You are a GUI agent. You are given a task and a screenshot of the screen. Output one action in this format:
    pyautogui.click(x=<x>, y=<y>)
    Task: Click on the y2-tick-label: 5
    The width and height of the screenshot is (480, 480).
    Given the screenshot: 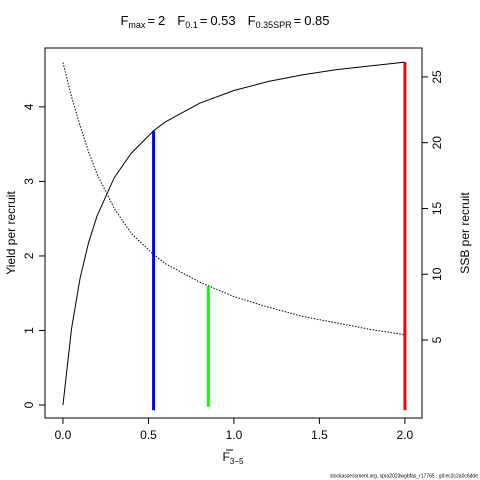 What is the action you would take?
    pyautogui.click(x=437, y=339)
    